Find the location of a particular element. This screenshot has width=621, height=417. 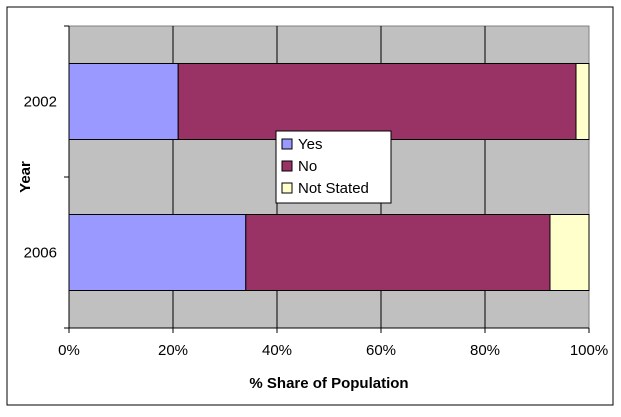

x-axis-title: % Share of Population is located at coordinates (328, 383).